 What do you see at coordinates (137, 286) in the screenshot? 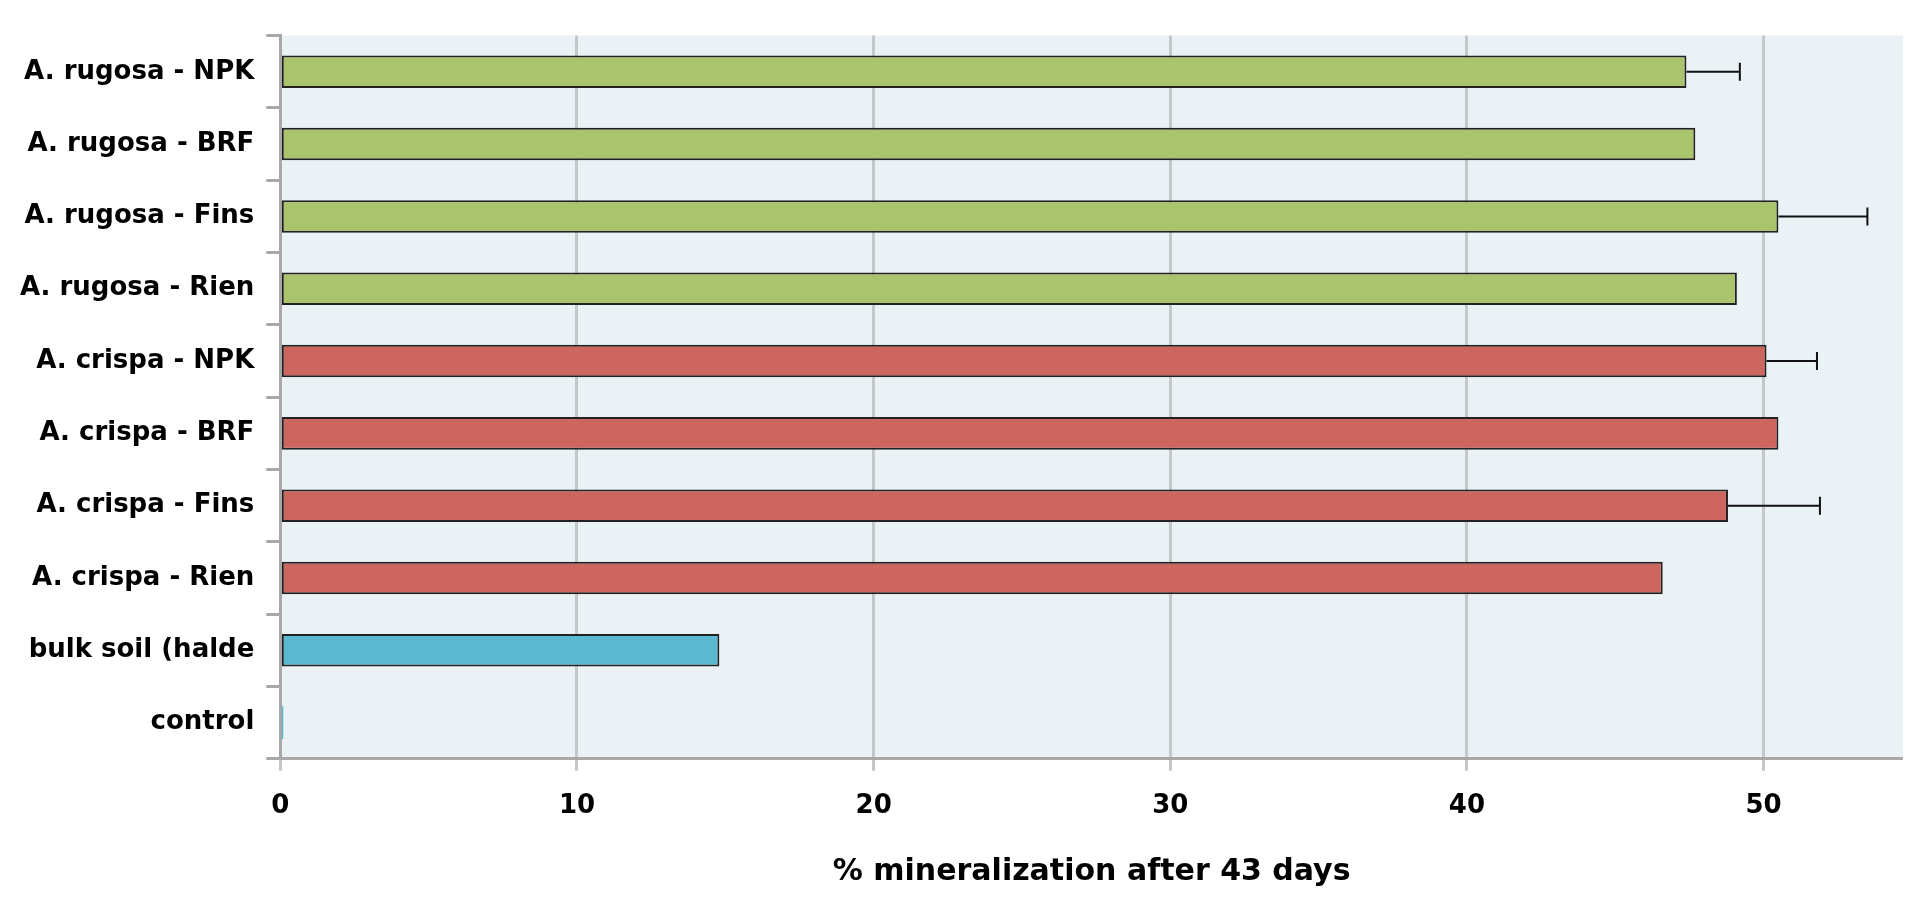
I see `y-tick-label: A. rugosa - Rien` at bounding box center [137, 286].